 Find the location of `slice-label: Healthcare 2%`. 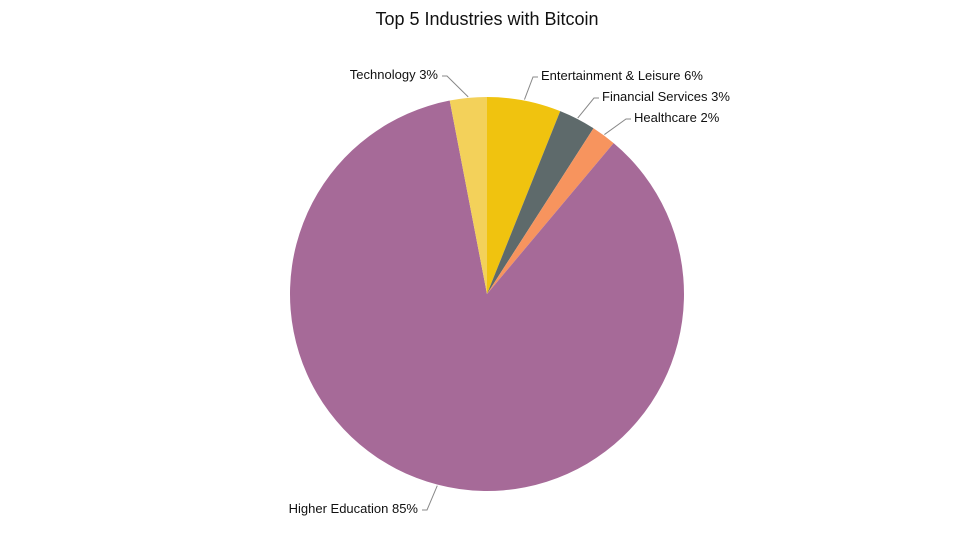

slice-label: Healthcare 2% is located at coordinates (677, 117).